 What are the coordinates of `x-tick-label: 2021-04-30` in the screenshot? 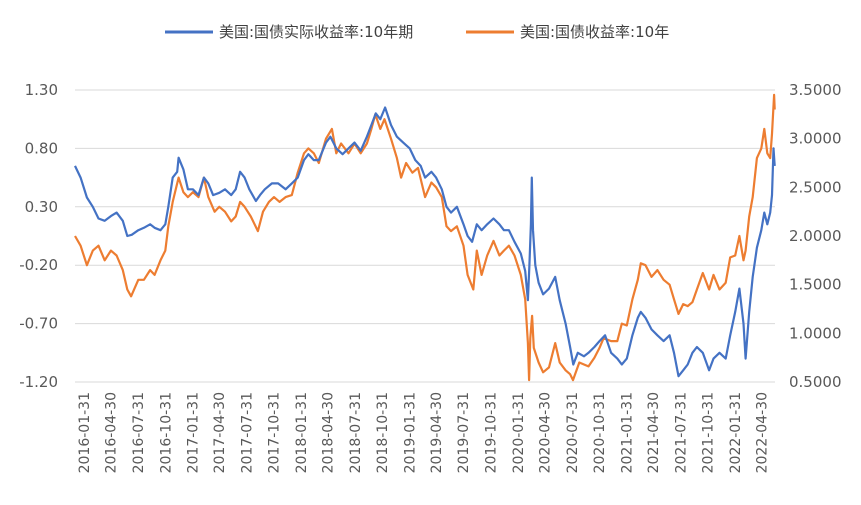 It's located at (654, 432).